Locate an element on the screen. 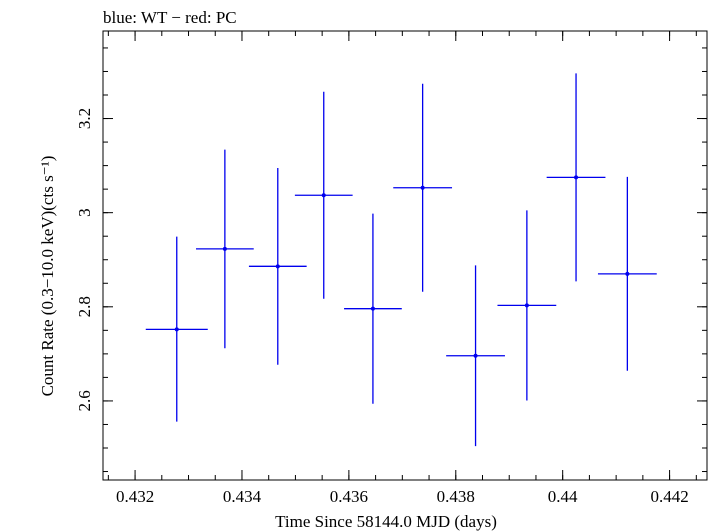 The image size is (713, 532). x-tick-label: 0.438 is located at coordinates (456, 496).